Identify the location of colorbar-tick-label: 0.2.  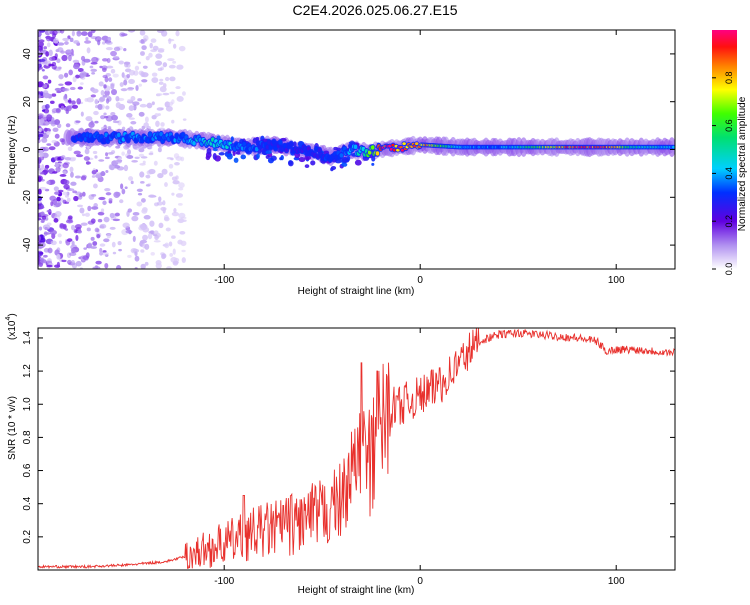
(729, 221).